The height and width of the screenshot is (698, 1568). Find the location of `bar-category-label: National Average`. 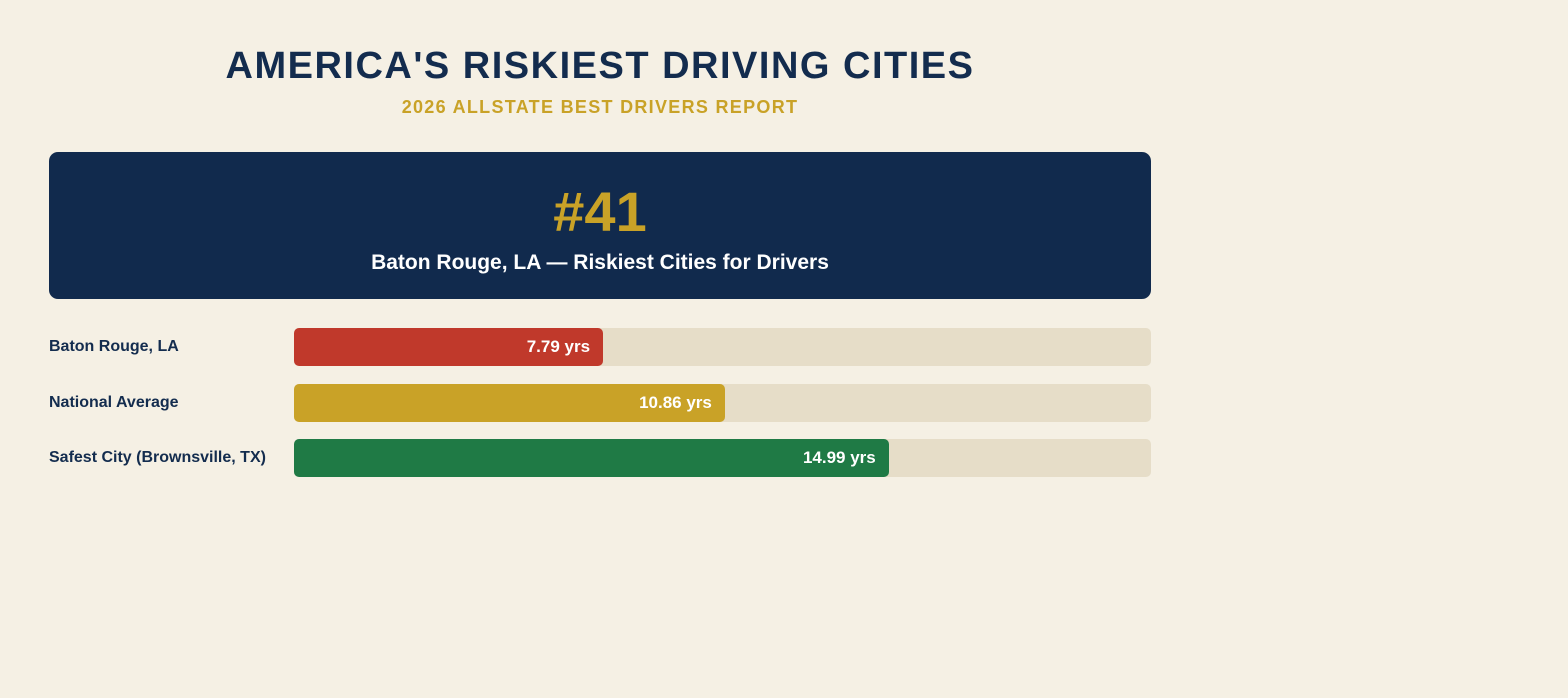

bar-category-label: National Average is located at coordinates (114, 402).